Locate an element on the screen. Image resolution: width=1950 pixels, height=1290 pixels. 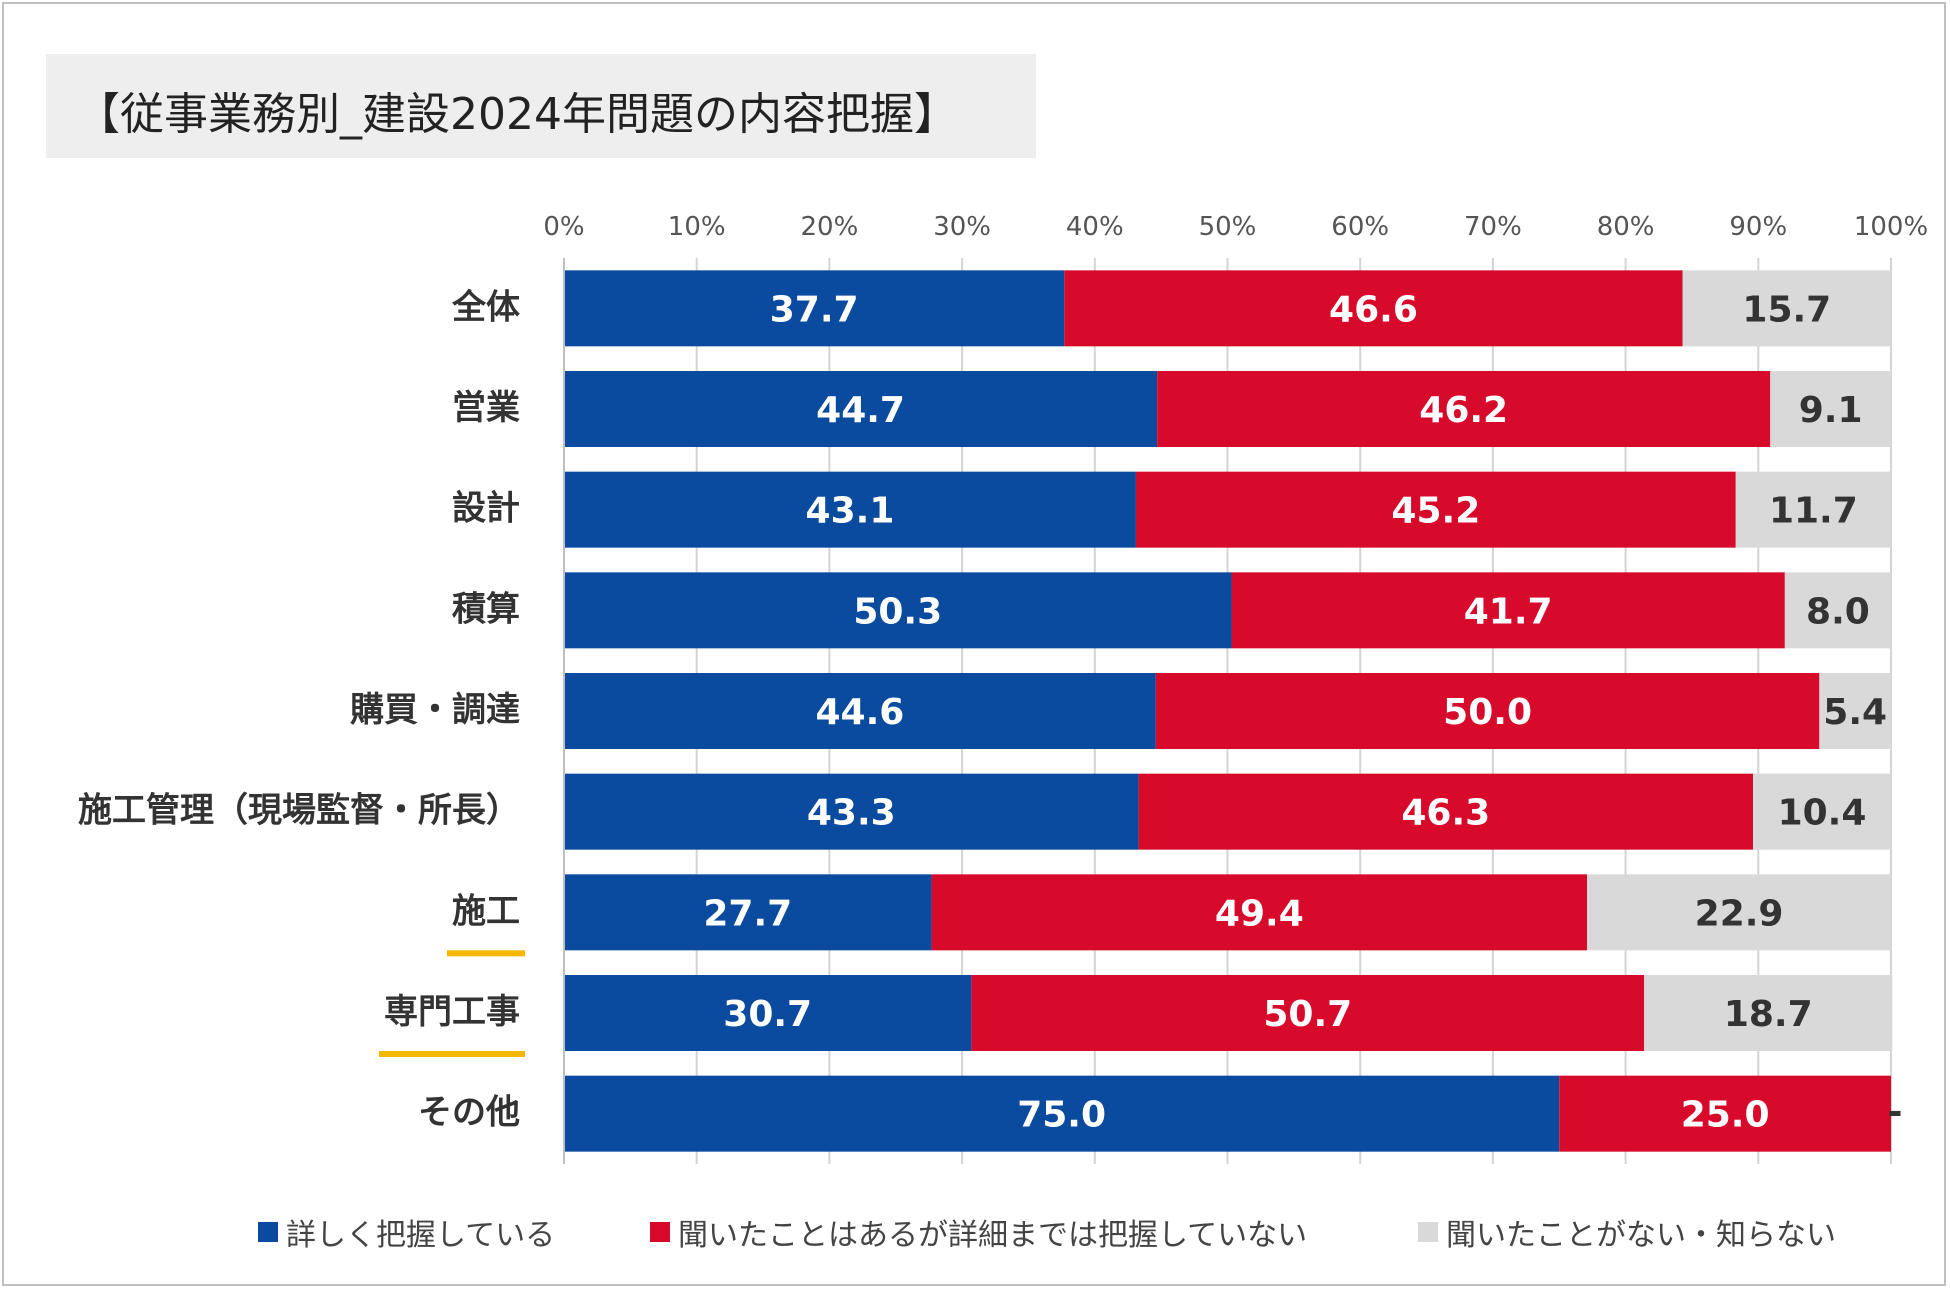
legend-label-2: 聞いたことがない・知らない is located at coordinates (1641, 1235).